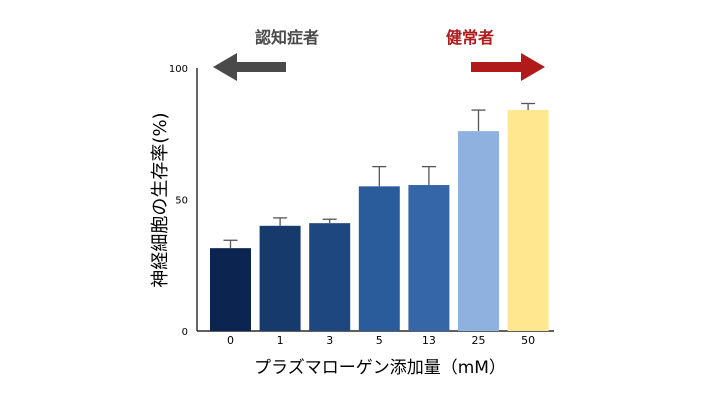 Image resolution: width=720 pixels, height=405 pixels. What do you see at coordinates (249, 67) in the screenshot?
I see `left-arrow-icon` at bounding box center [249, 67].